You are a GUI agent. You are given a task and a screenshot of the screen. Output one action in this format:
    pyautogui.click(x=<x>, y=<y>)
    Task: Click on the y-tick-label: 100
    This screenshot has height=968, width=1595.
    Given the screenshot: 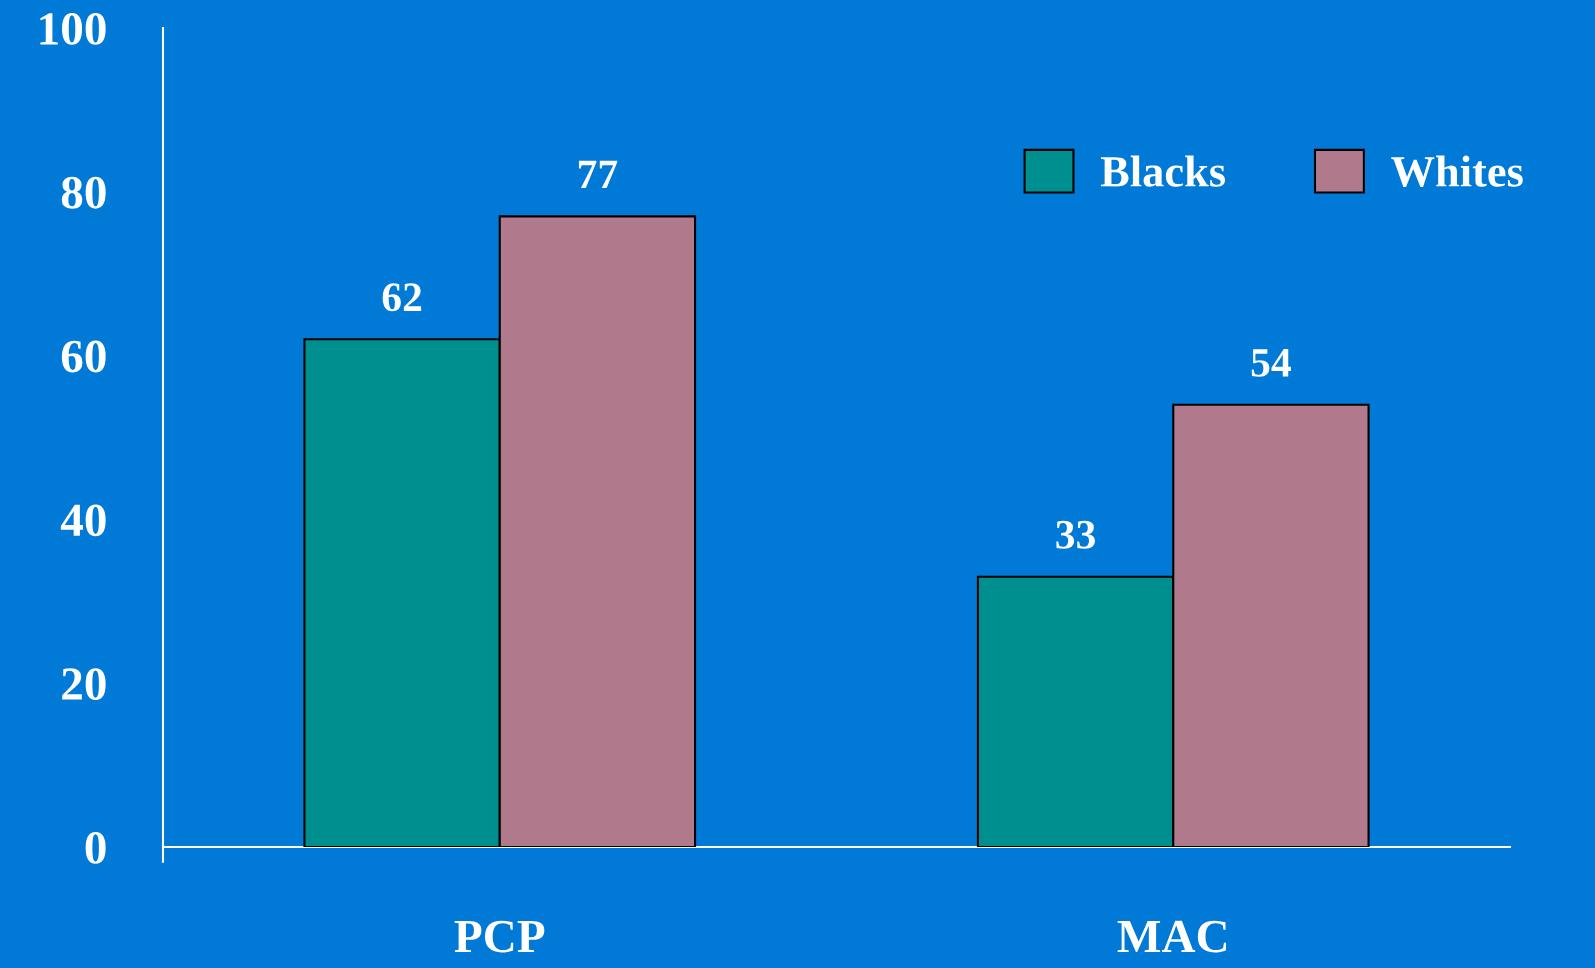 What is the action you would take?
    pyautogui.click(x=73, y=28)
    